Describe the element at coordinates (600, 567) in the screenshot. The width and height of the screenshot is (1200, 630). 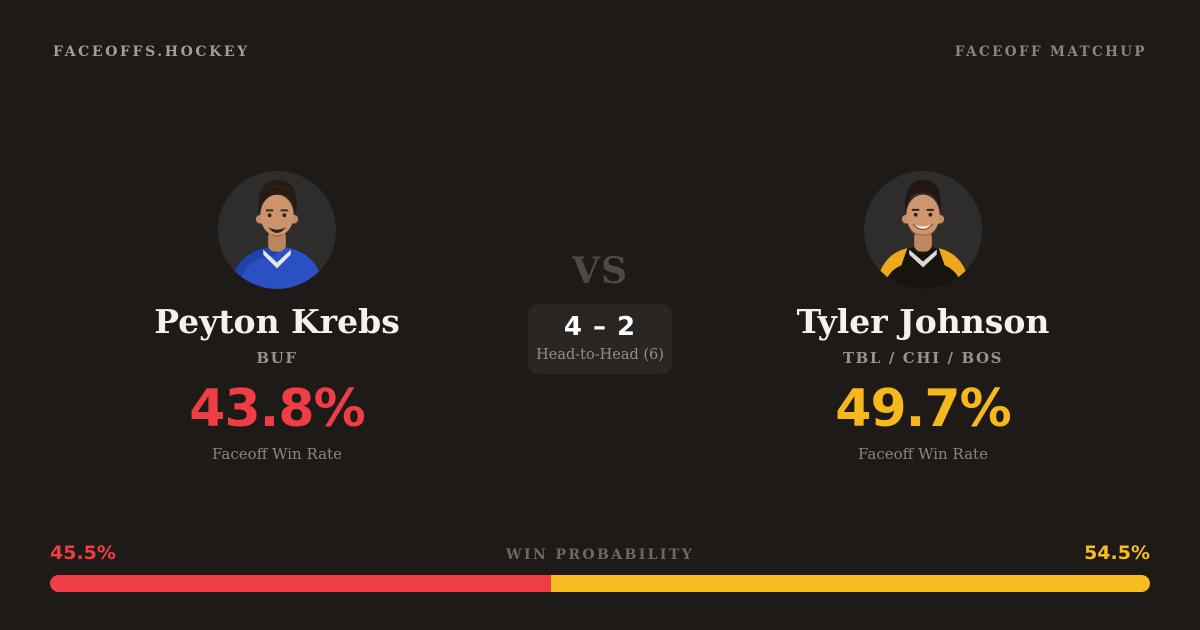
I see `win-probability-section: 45.5% WIN PROBABILITY 54.5%` at that location.